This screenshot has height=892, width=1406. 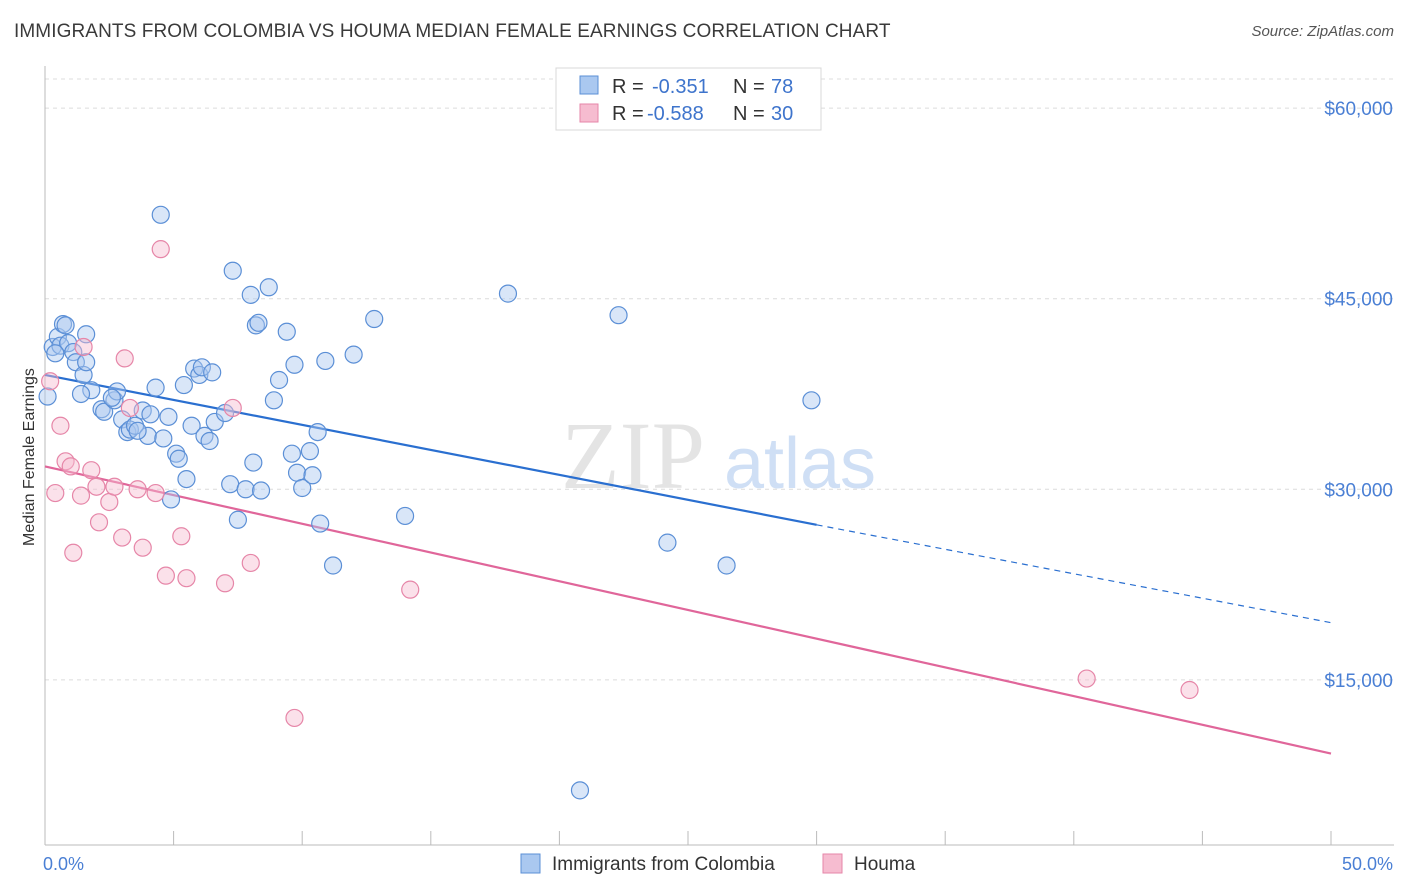 I want to click on source-label: Source: ZipAtlas.com, so click(x=1322, y=31).